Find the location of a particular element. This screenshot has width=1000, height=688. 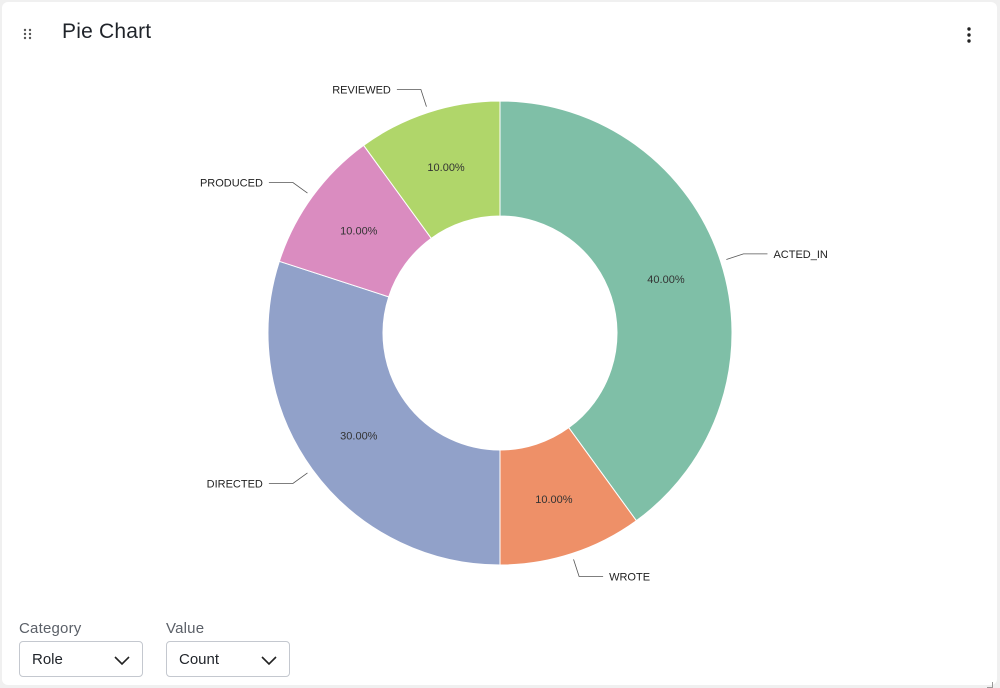

slice-category-label: PRODUCED is located at coordinates (231, 184).